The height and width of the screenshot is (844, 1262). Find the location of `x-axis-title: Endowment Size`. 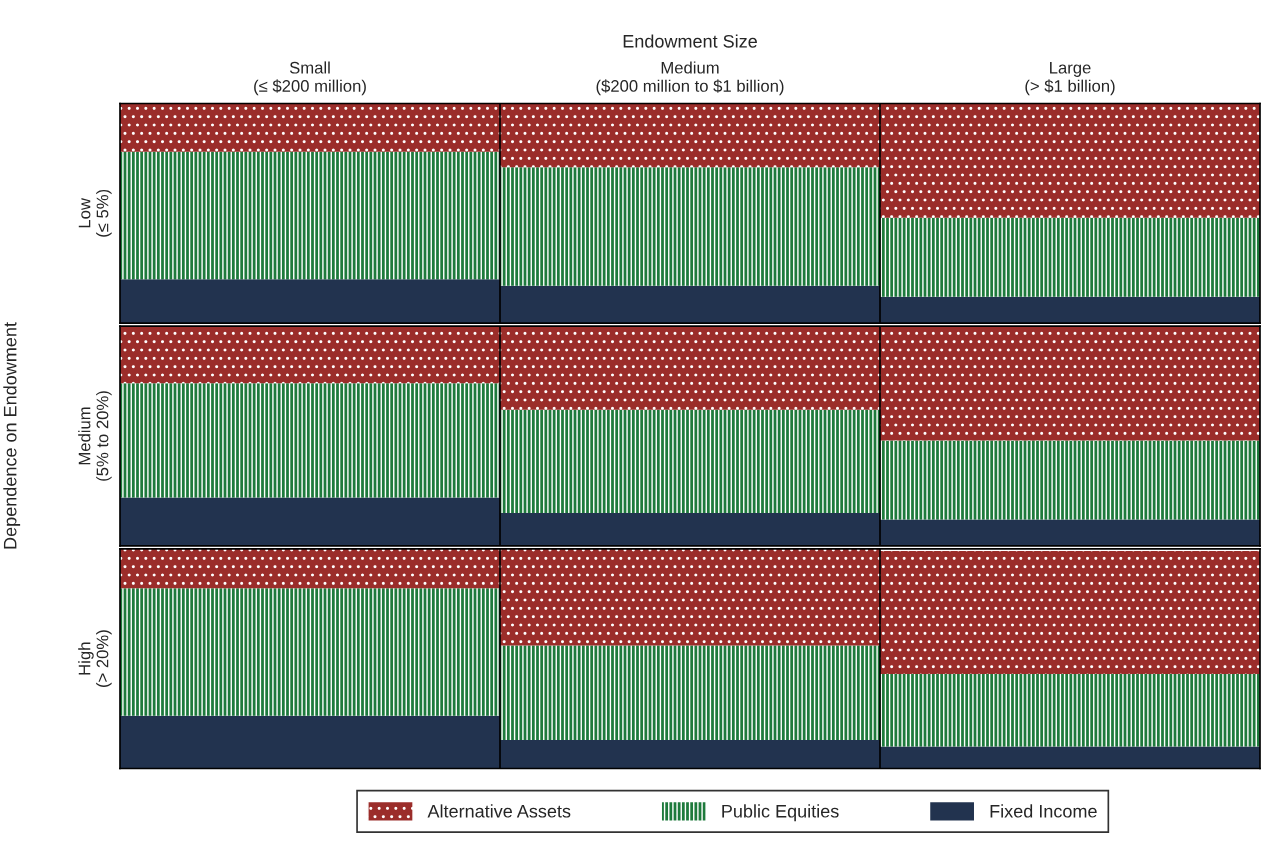

x-axis-title: Endowment Size is located at coordinates (690, 41).